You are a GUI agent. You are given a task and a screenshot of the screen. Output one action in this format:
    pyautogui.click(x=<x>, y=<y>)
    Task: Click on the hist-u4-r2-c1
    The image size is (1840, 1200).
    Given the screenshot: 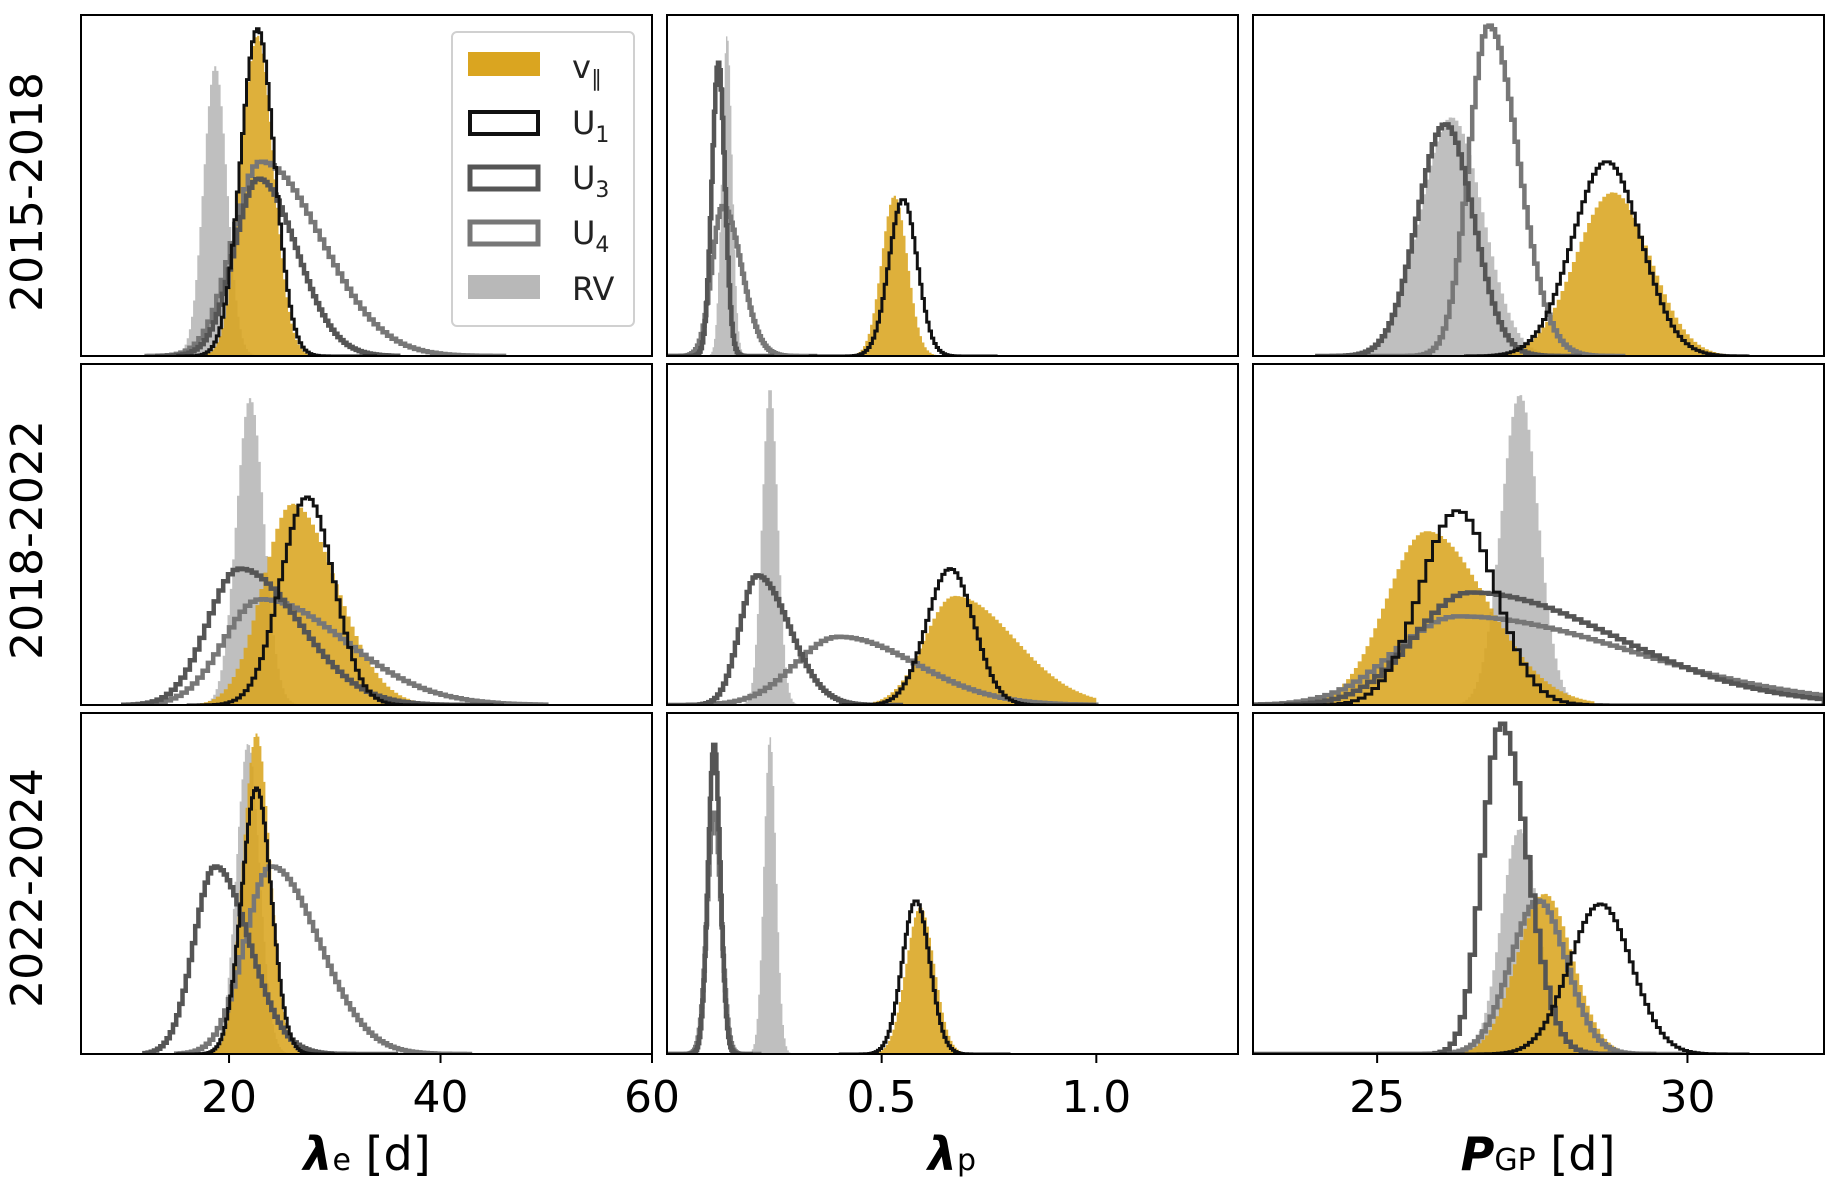 What is the action you would take?
    pyautogui.click(x=335, y=651)
    